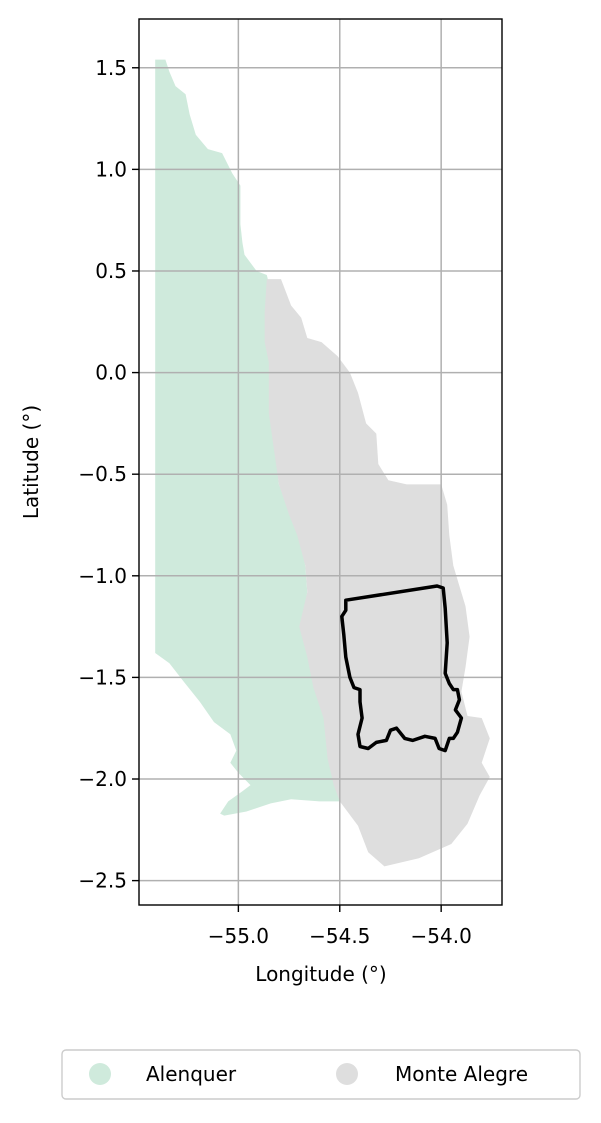 Image resolution: width=601 pixels, height=1123 pixels. I want to click on y-tick-label: 1.0, so click(111, 169).